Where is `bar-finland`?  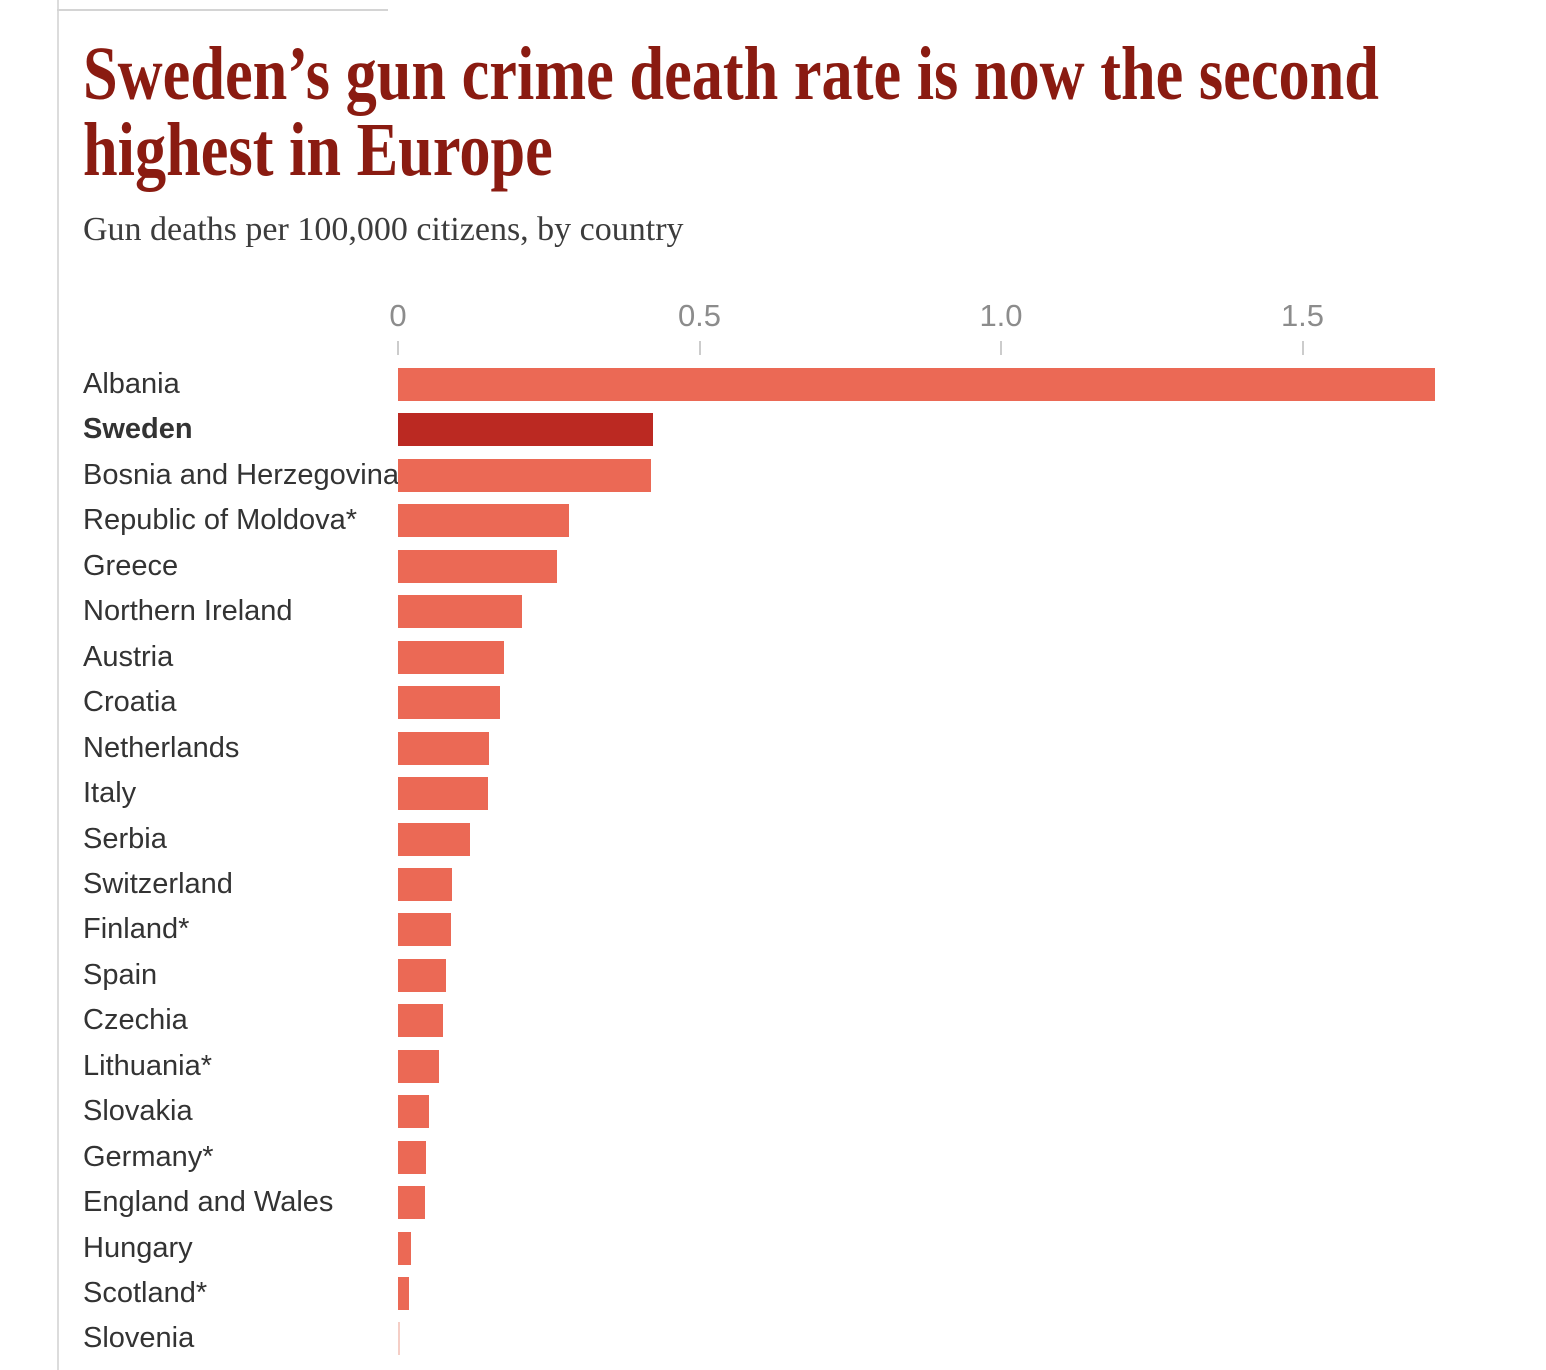
bar-finland is located at coordinates (425, 929).